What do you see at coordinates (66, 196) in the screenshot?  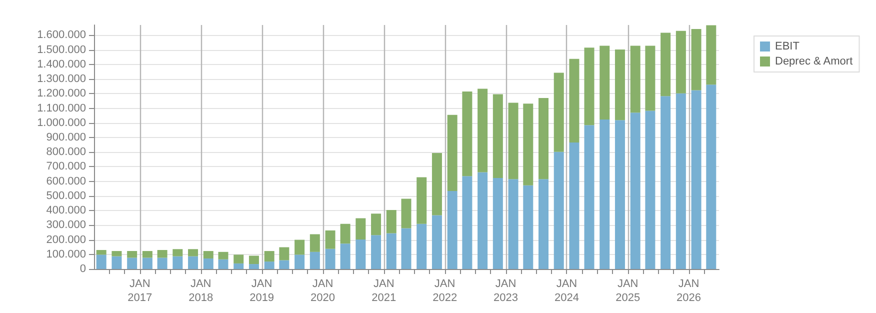 I see `y-tick-label: 500.000` at bounding box center [66, 196].